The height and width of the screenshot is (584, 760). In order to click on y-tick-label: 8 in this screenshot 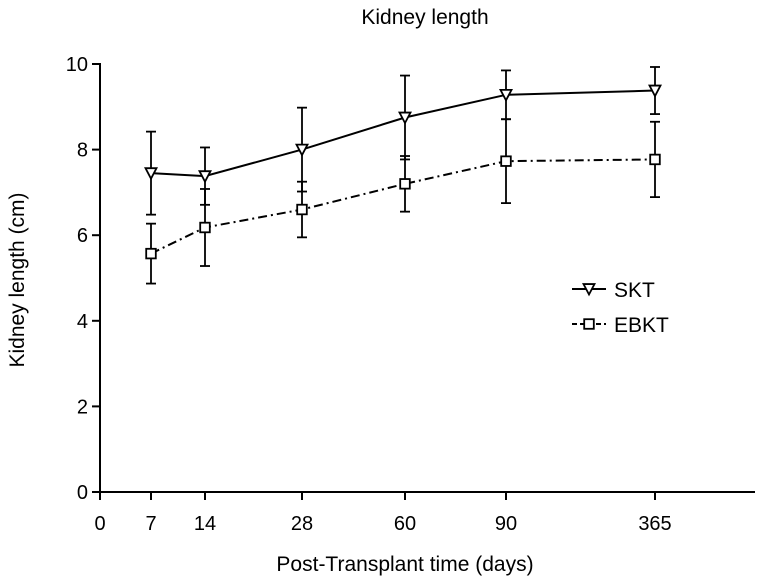, I will do `click(82, 151)`.